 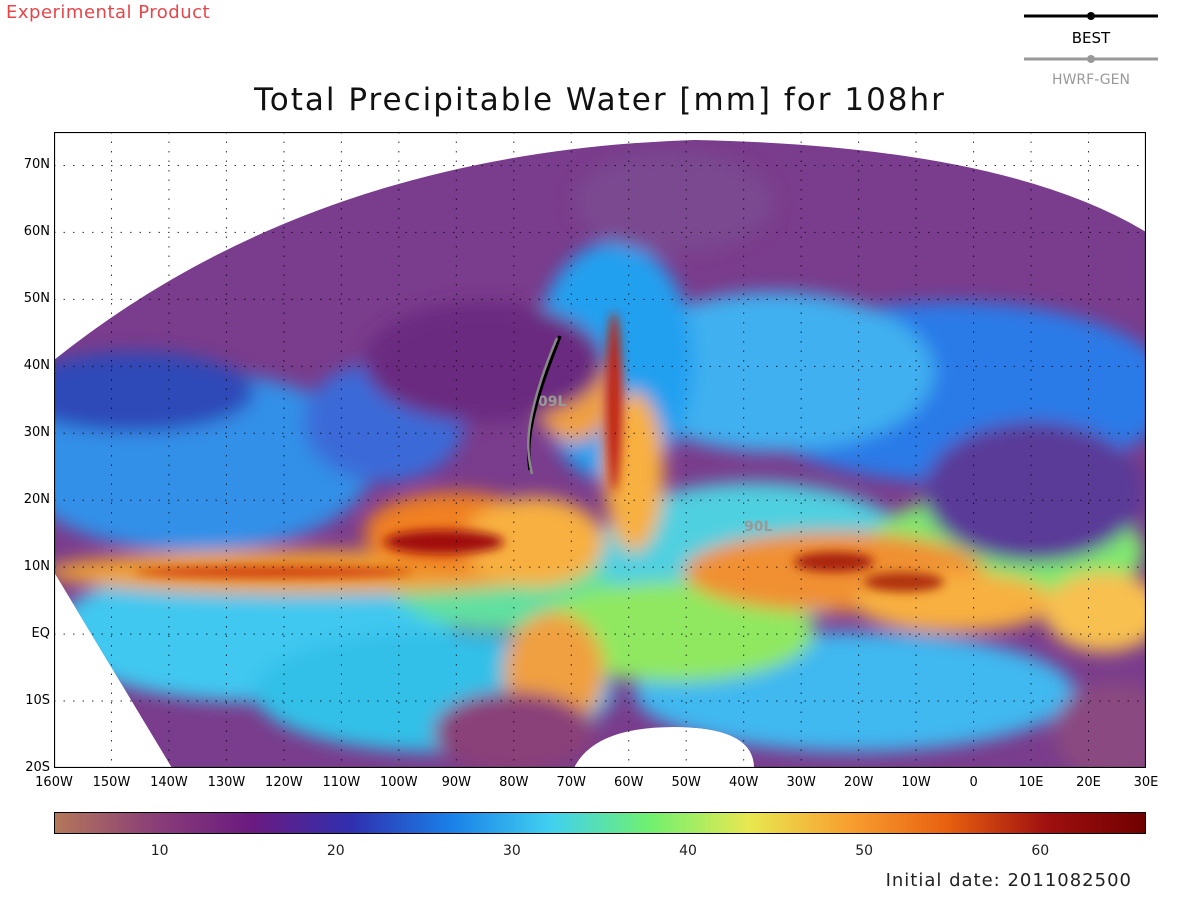 I want to click on storm-label-90l: 90L, so click(x=758, y=527).